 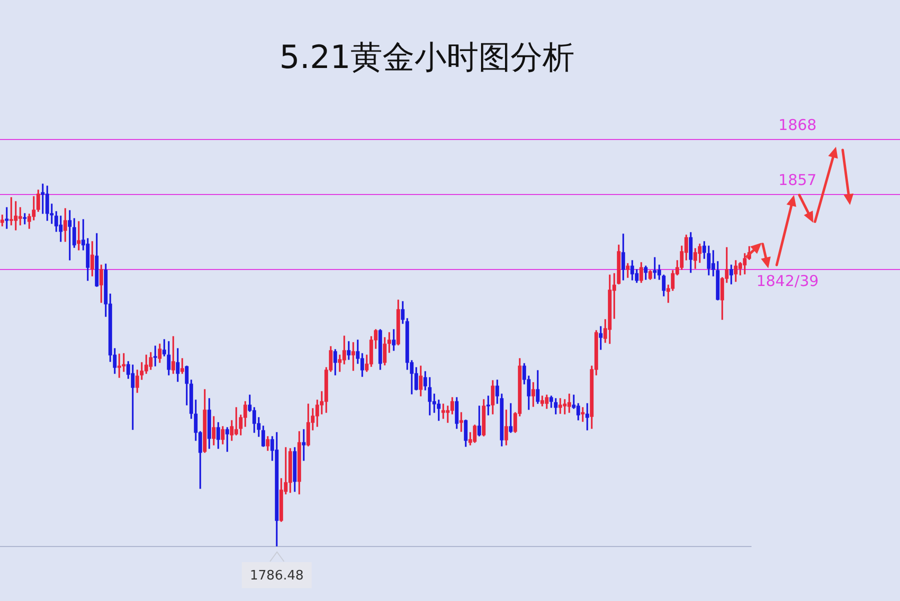 I want to click on ref-line-label: 1868, so click(x=797, y=125).